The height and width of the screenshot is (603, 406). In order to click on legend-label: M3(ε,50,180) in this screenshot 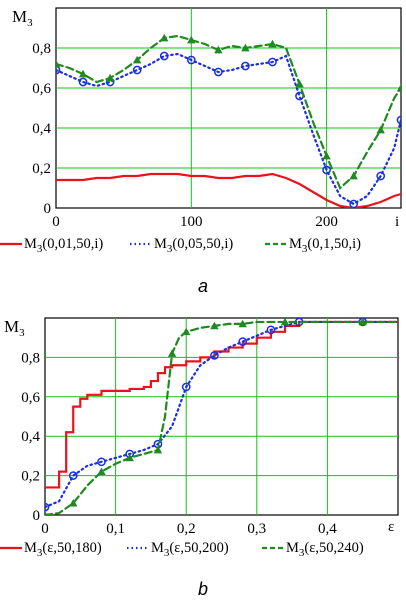, I will do `click(63, 549)`.